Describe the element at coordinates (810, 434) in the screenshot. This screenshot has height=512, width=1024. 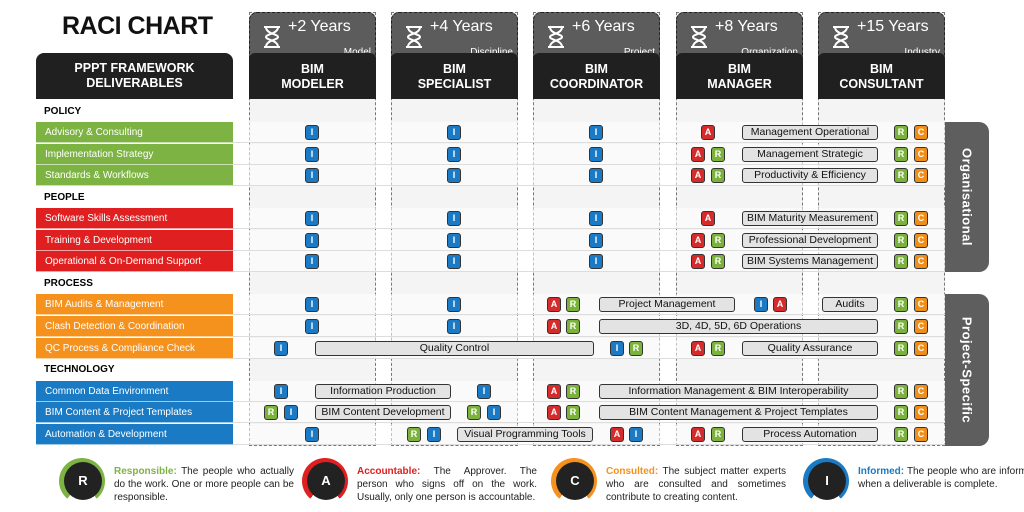
I see `responsibility-pill: Process Automation` at that location.